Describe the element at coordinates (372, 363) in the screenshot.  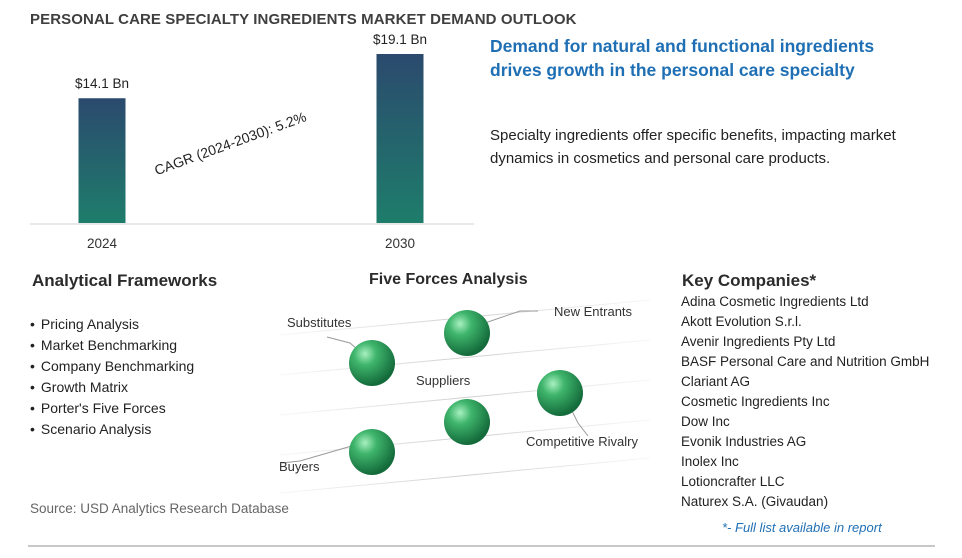
I see `sphere-substitutes` at that location.